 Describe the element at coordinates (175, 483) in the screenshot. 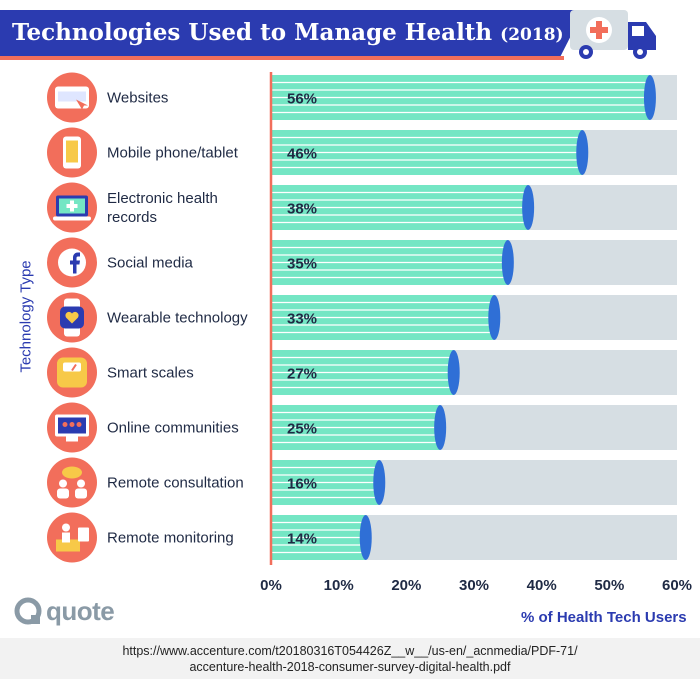

I see `category-label: Remote consultation` at that location.